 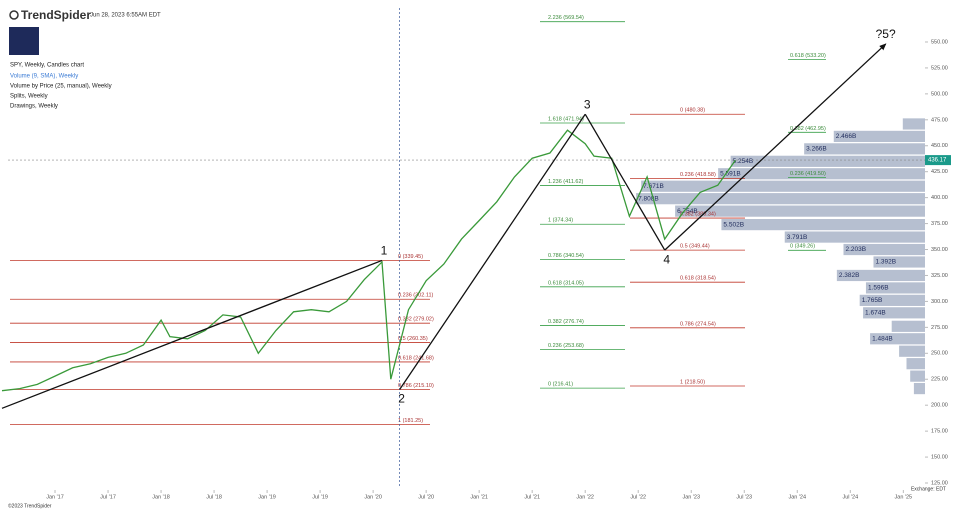 I want to click on fib-label: 1.236 (411.62), so click(x=566, y=182).